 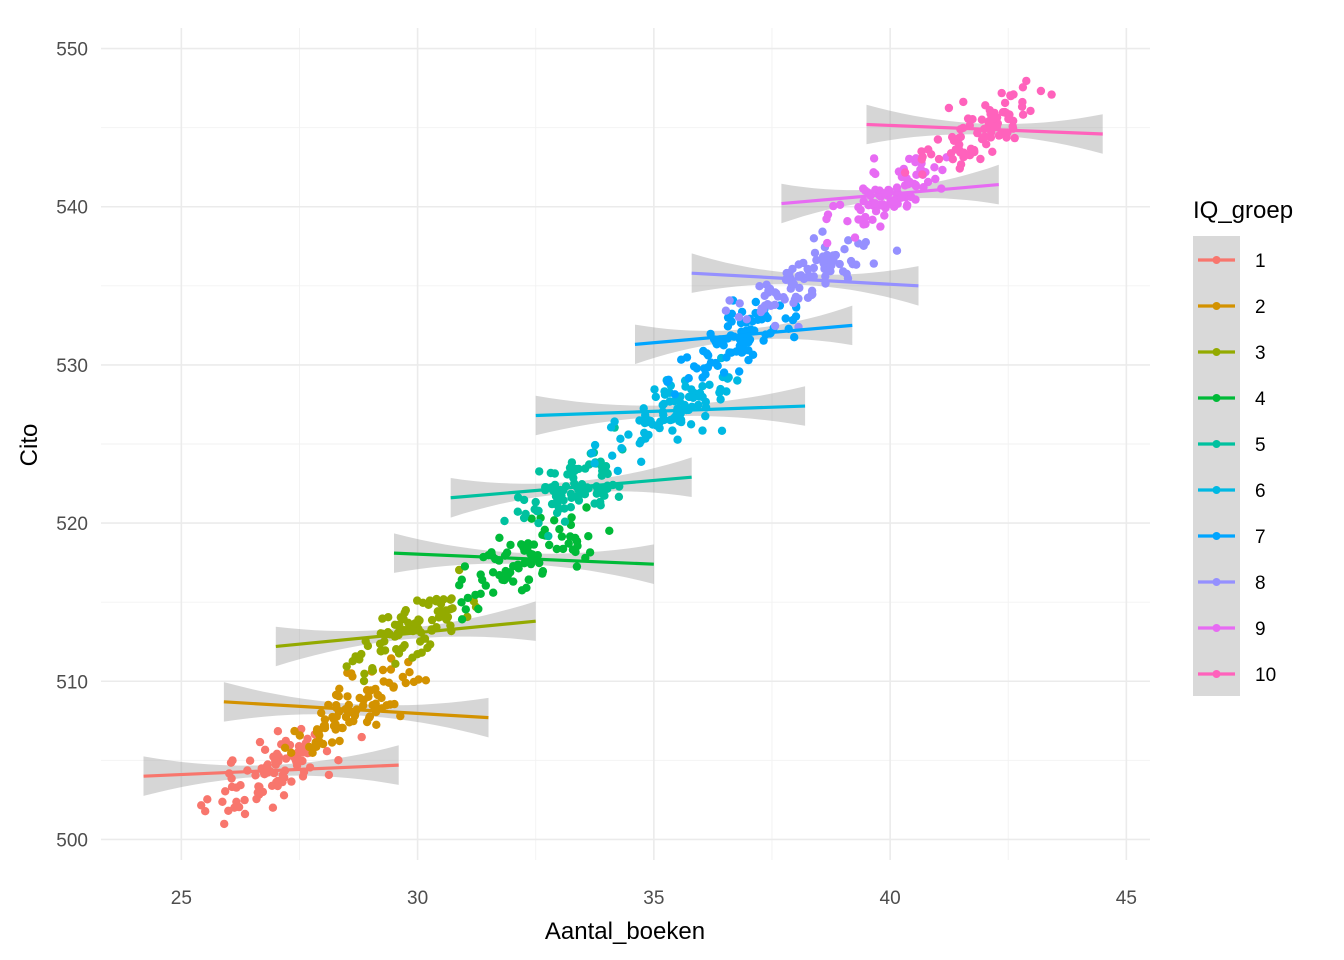 I want to click on y-tick-label: 510, so click(x=72, y=682).